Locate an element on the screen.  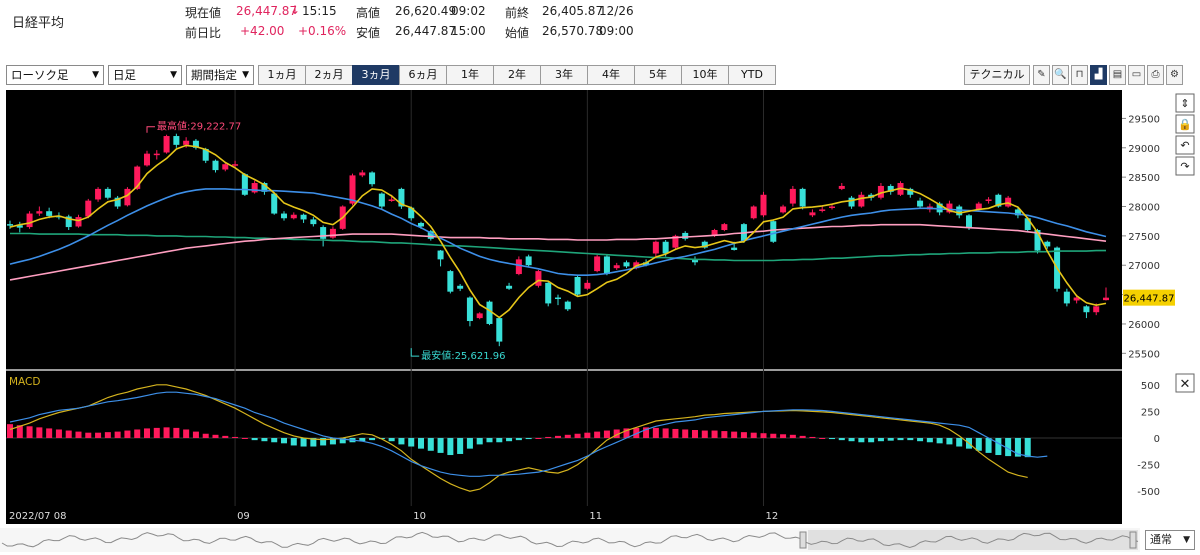
collapse-icon: ⇕ is located at coordinates (1185, 103).